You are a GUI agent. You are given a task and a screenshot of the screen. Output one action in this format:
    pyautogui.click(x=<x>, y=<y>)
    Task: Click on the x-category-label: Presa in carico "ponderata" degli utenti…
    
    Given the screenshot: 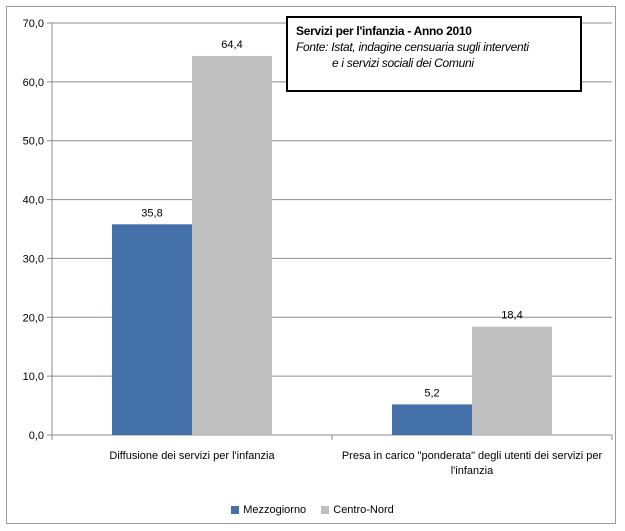 What is the action you would take?
    pyautogui.click(x=472, y=456)
    